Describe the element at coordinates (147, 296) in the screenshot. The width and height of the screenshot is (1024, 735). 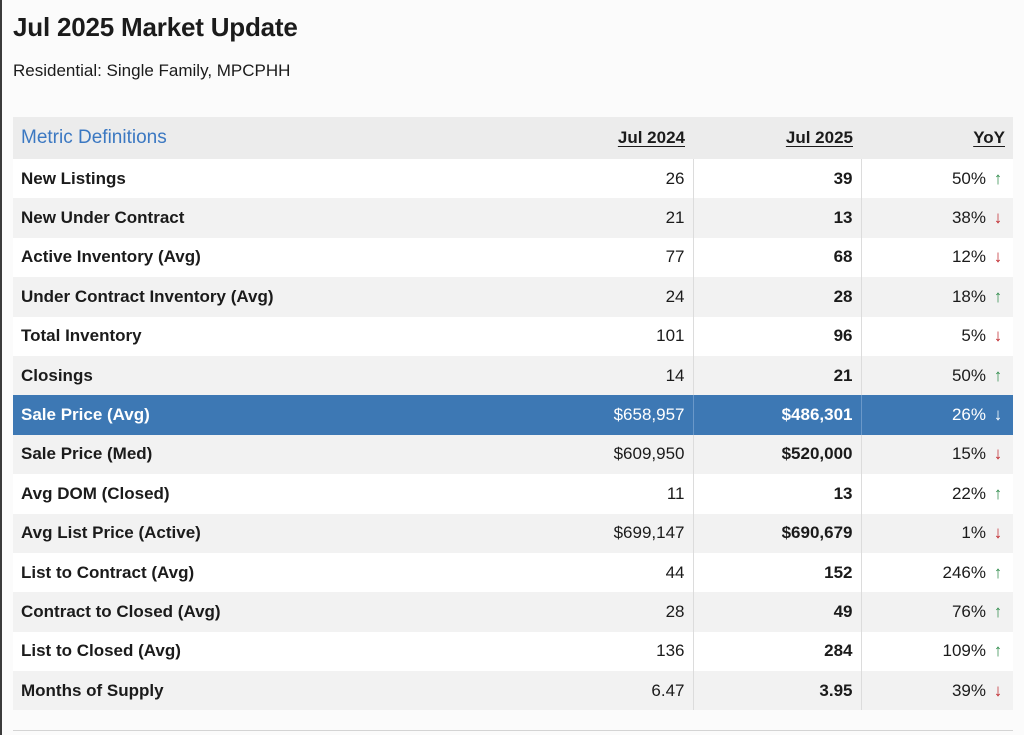
I see `metric-name: Under Contract Inventory (Avg)` at that location.